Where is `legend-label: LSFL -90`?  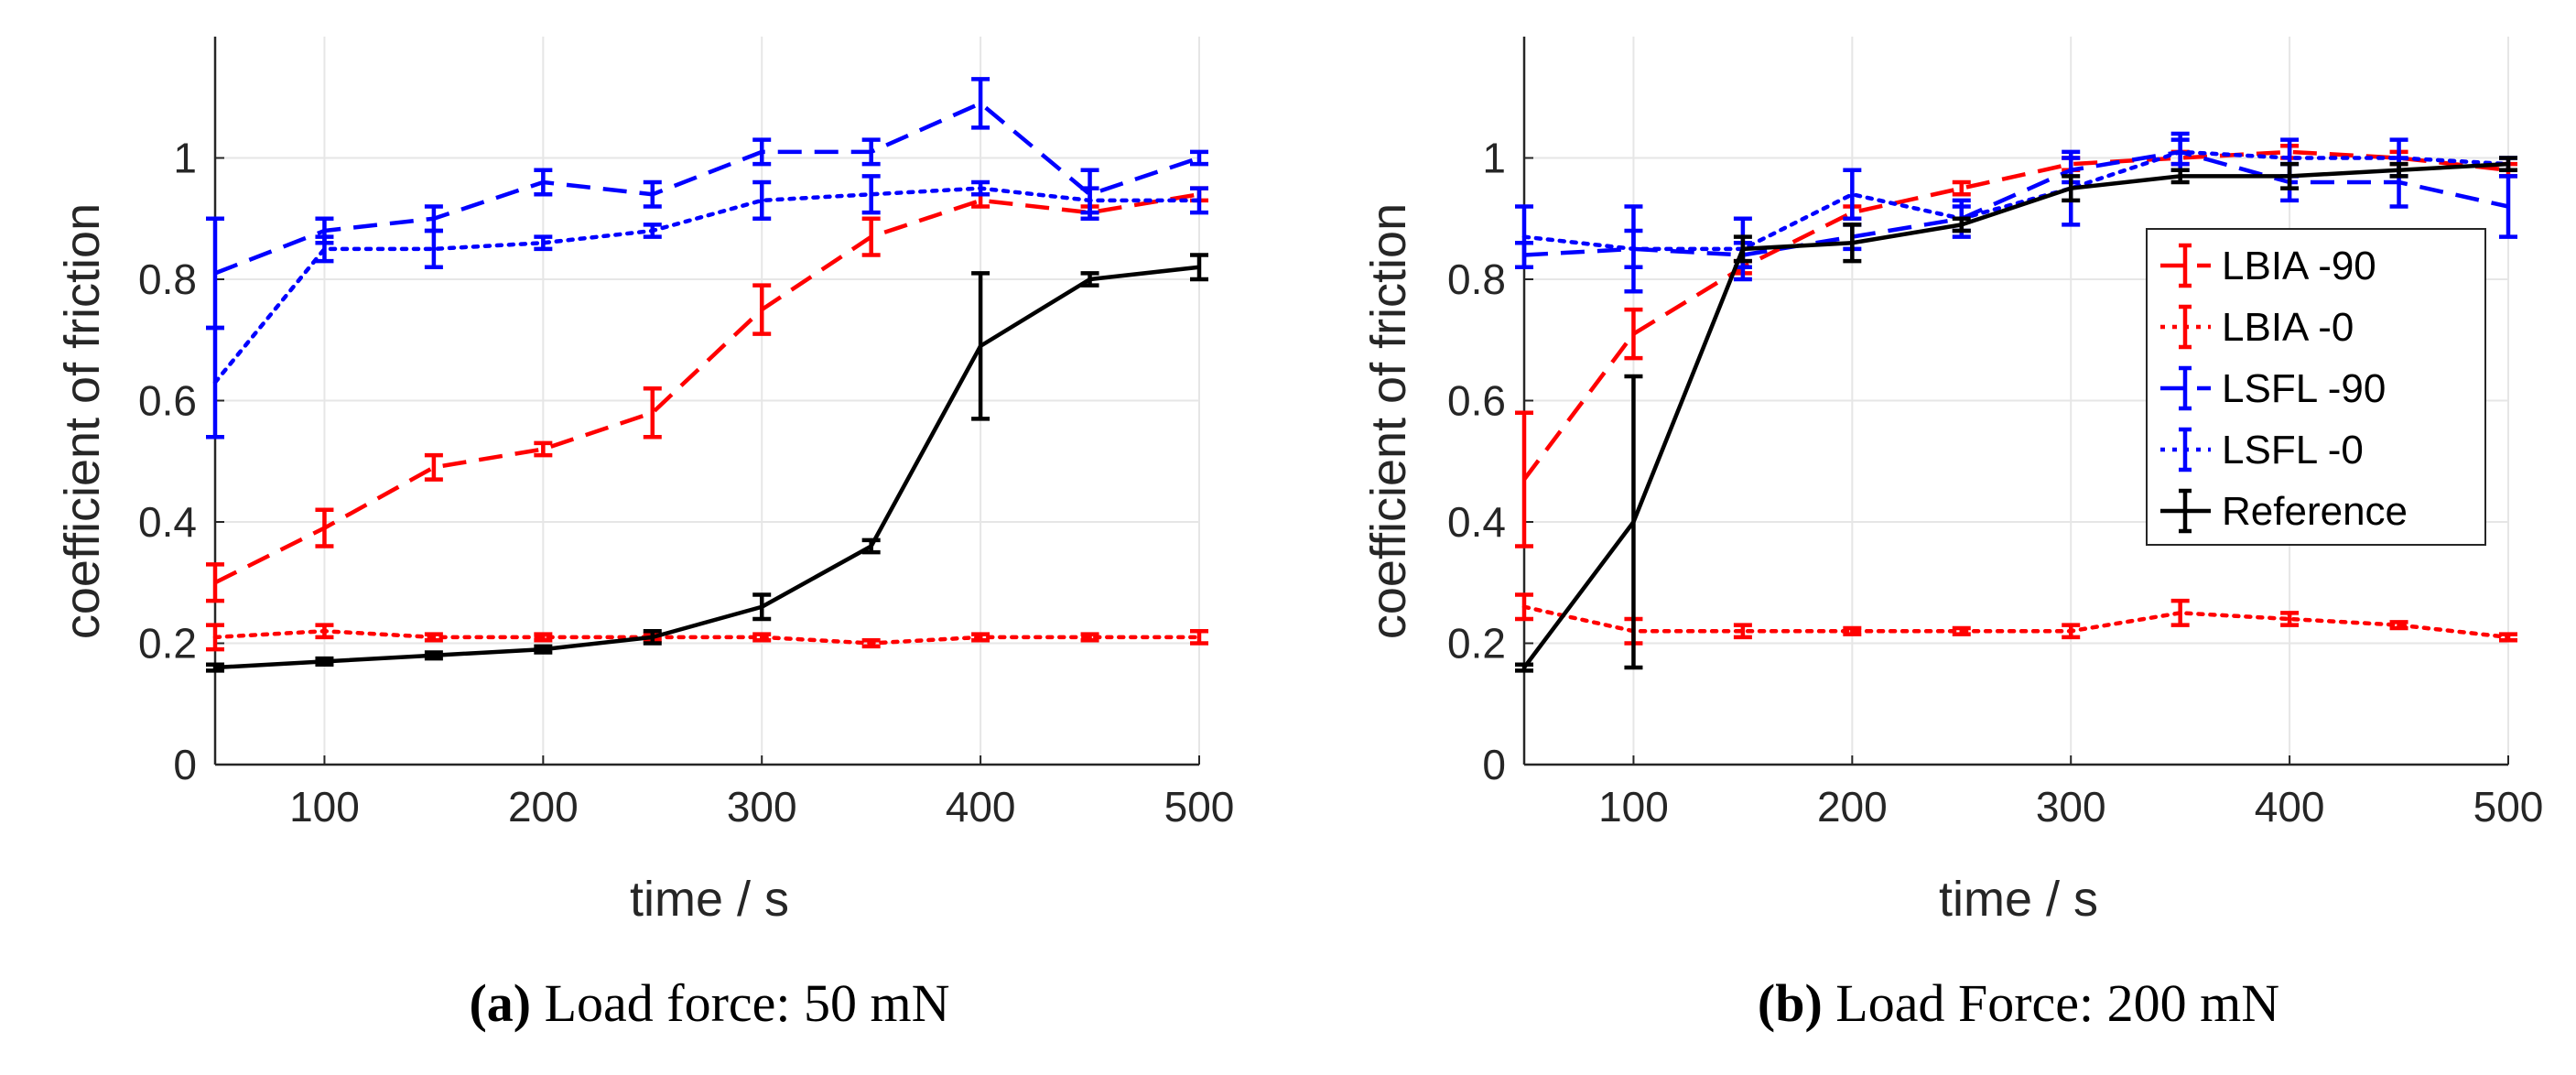
legend-label: LSFL -90 is located at coordinates (2304, 388).